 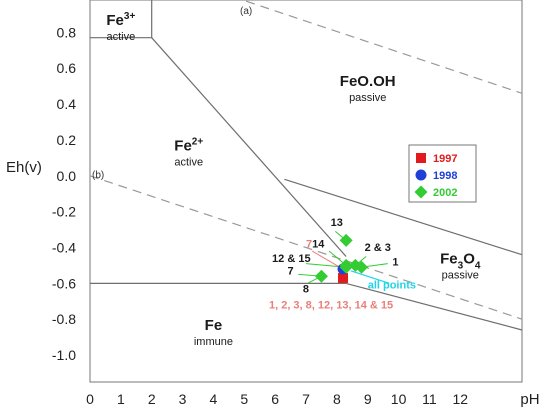 What do you see at coordinates (214, 325) in the screenshot?
I see `region-label-5: Fe` at bounding box center [214, 325].